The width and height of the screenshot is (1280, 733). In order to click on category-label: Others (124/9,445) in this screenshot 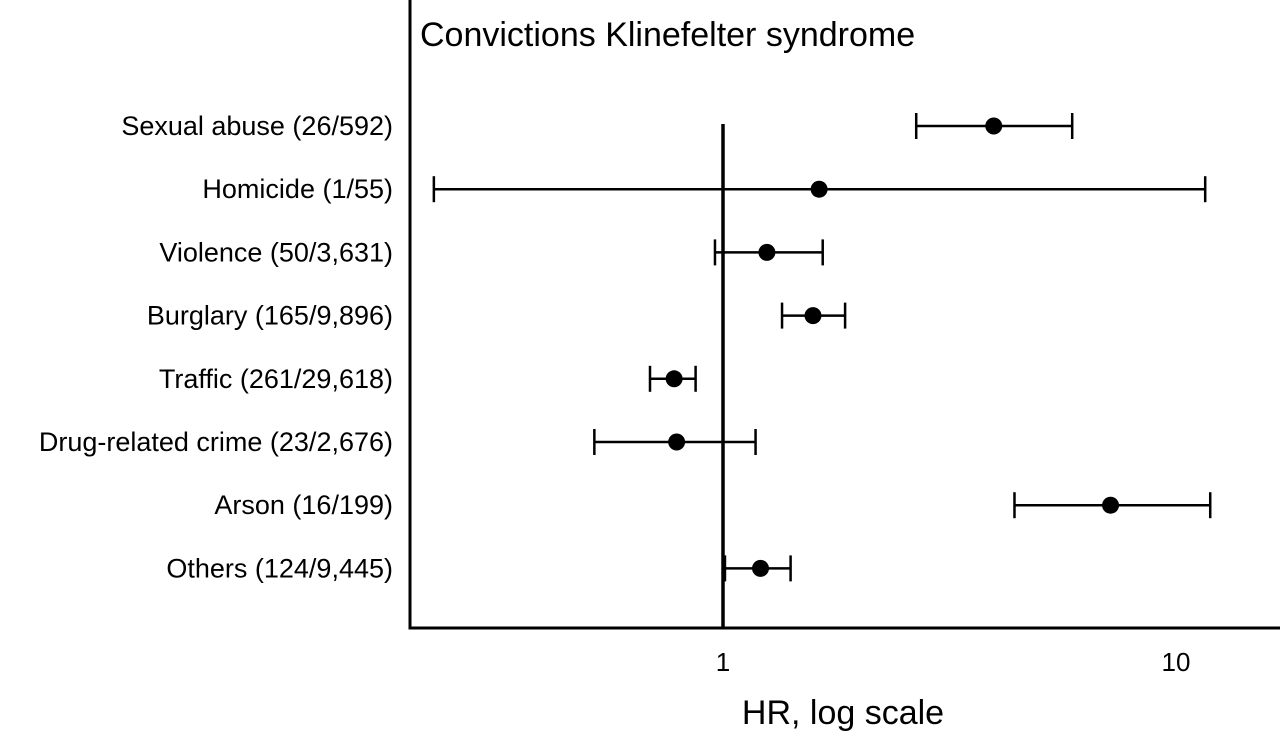, I will do `click(279, 568)`.